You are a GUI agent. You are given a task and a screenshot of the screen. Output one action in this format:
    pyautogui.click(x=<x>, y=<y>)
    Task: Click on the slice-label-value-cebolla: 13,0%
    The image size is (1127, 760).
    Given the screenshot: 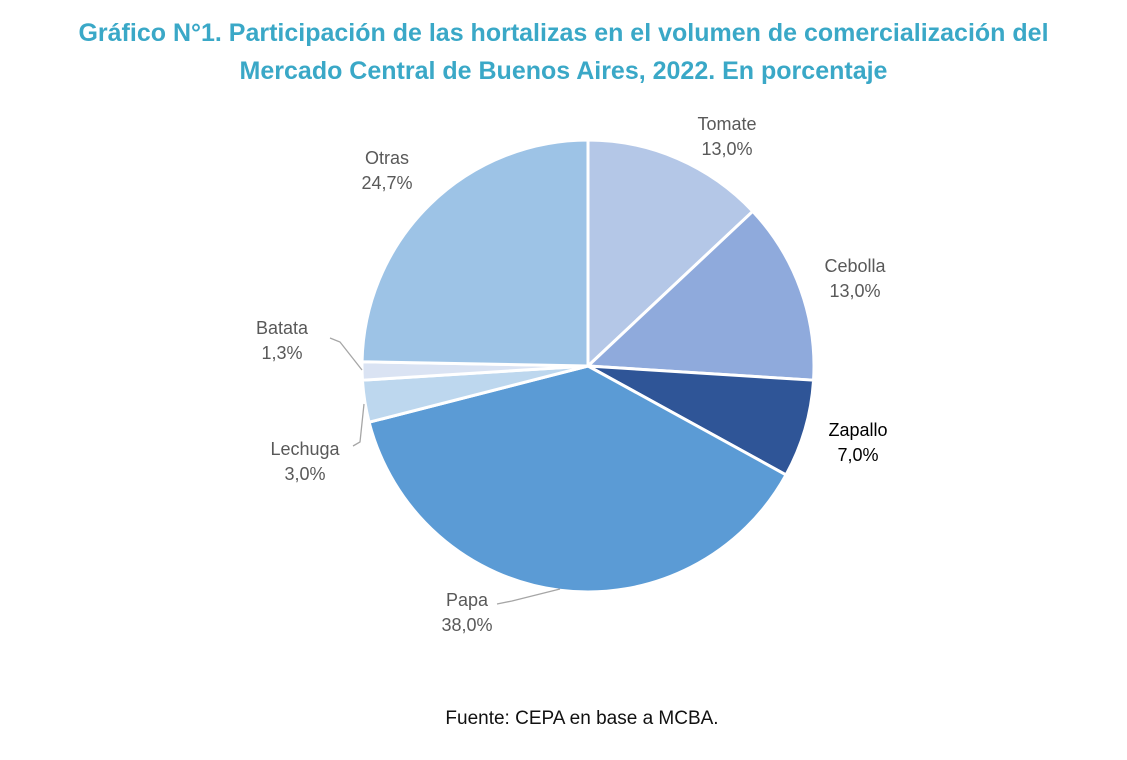 What is the action you would take?
    pyautogui.click(x=854, y=291)
    